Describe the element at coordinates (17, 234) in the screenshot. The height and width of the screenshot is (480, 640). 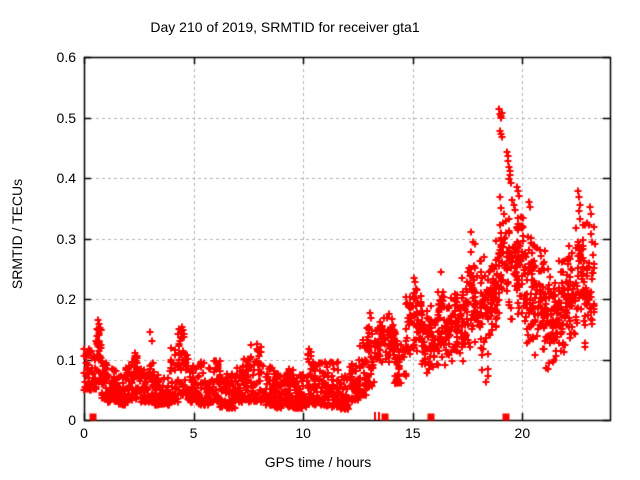
I see `y-axis-label: SRMTID / TECUs` at that location.